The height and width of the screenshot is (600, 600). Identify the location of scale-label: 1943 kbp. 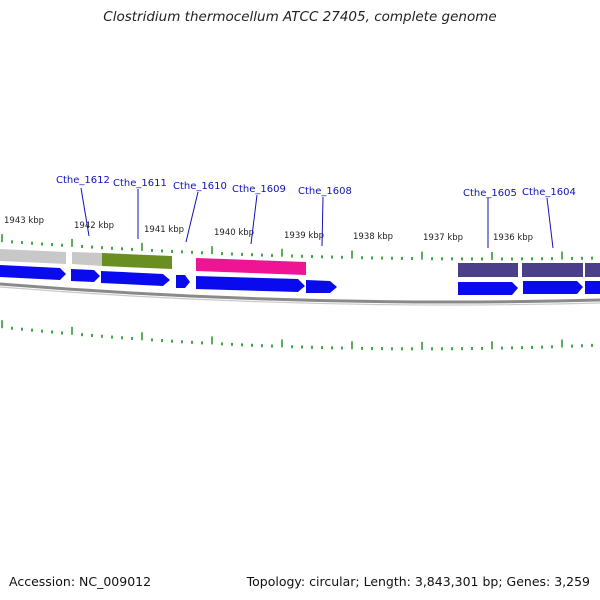
(24, 221).